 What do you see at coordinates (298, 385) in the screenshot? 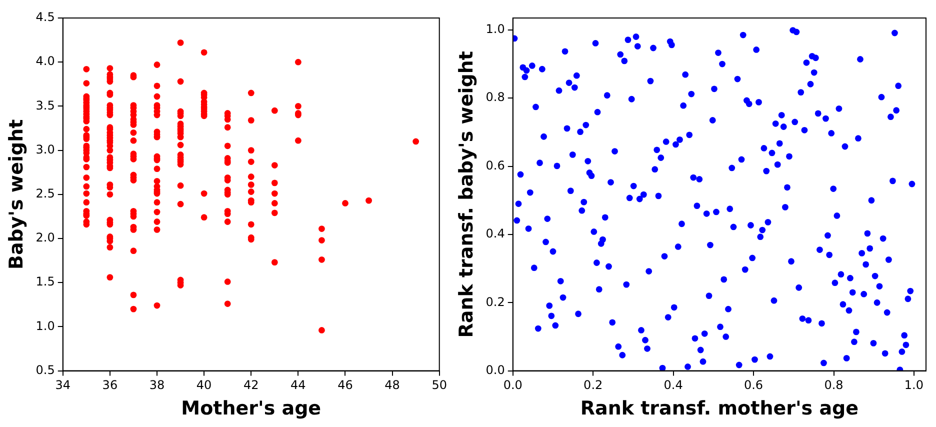
I see `x-tick-label: 44` at bounding box center [298, 385].